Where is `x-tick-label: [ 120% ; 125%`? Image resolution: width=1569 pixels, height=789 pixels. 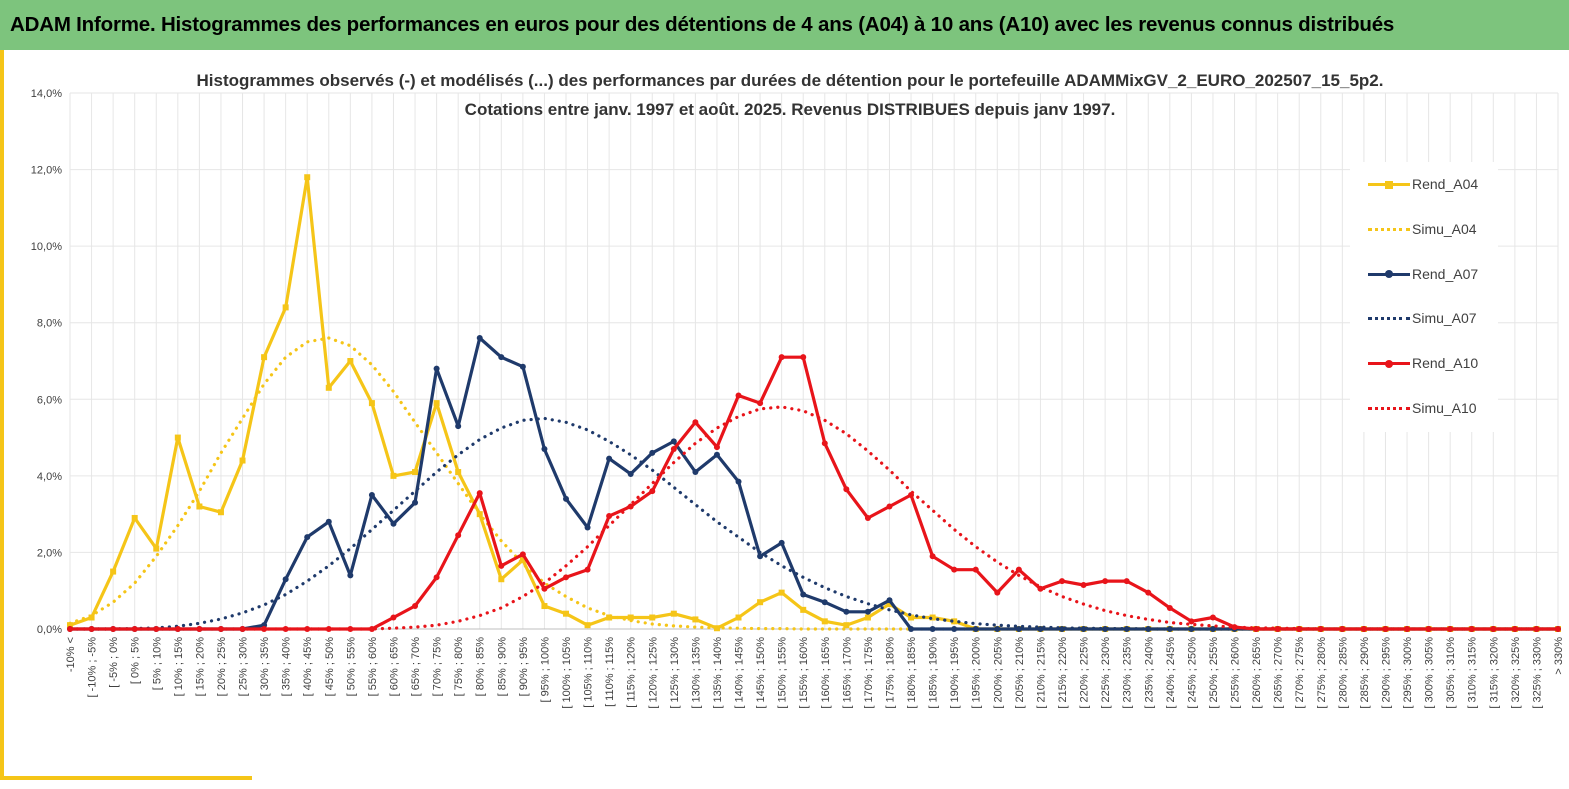
x-tick-label: [ 120% ; 125% is located at coordinates (653, 673).